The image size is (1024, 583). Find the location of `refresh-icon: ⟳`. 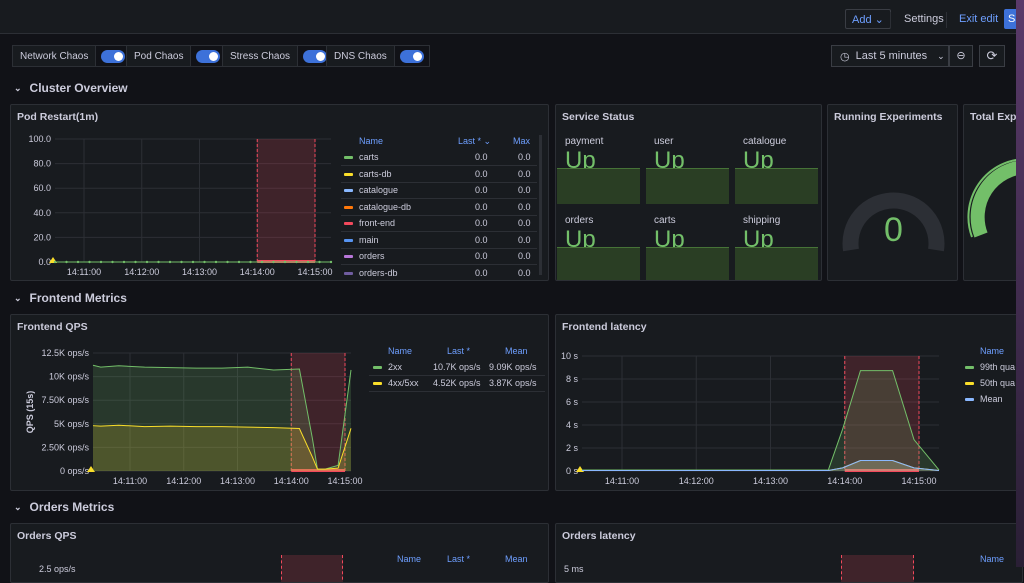

refresh-icon: ⟳ is located at coordinates (992, 55).